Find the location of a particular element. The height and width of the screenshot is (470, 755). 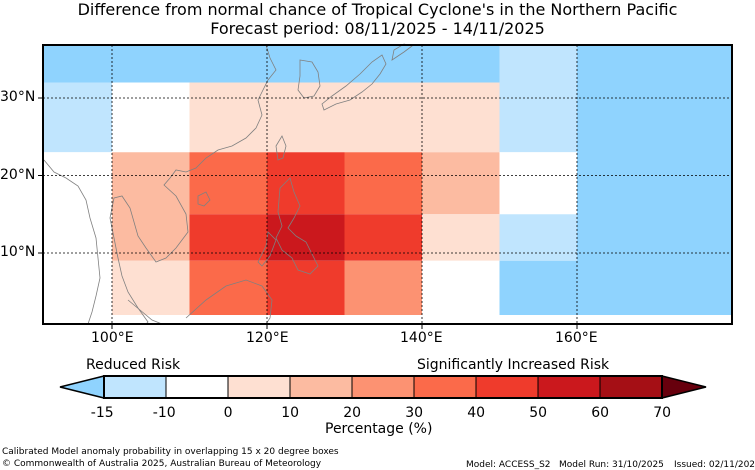

lon-label-140e: 140°E is located at coordinates (421, 338).